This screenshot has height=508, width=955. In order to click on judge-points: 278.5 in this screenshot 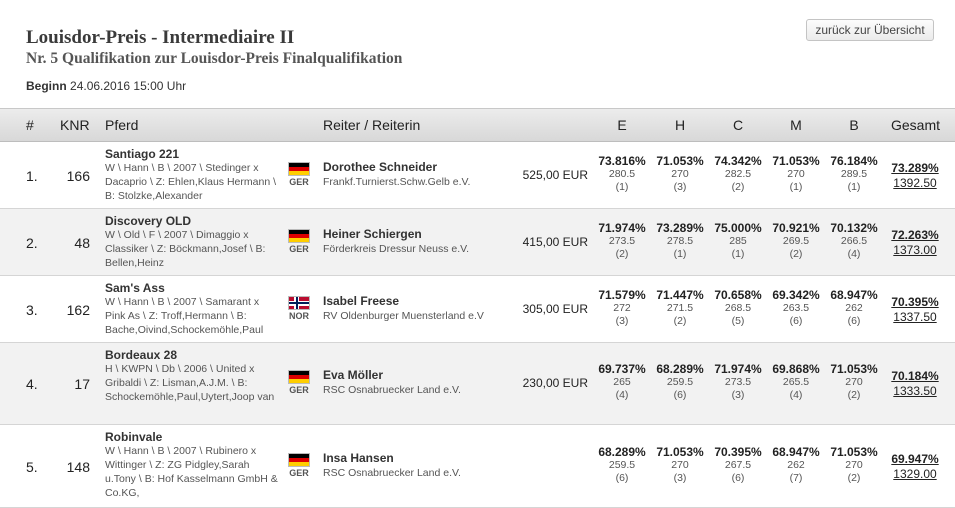, I will do `click(680, 240)`.